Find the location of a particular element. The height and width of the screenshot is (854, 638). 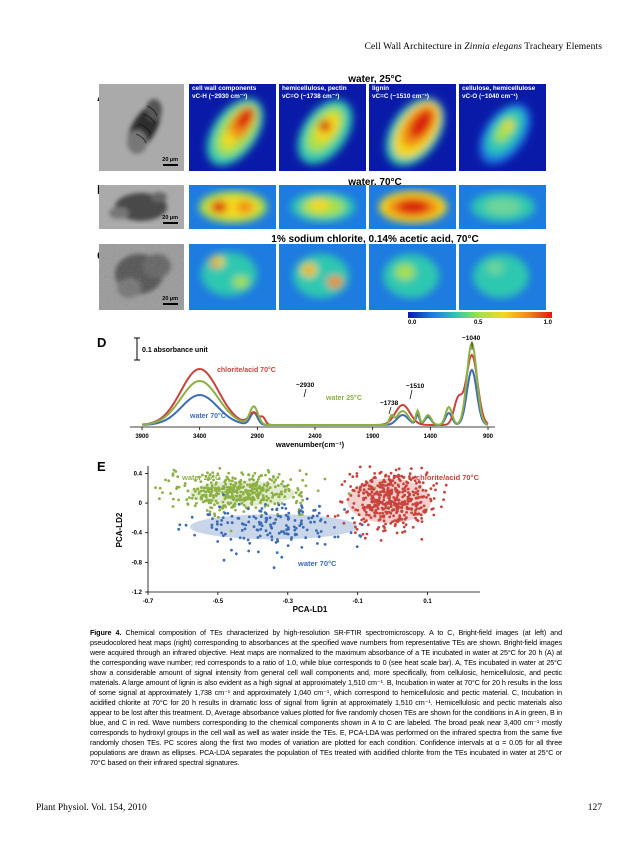

pca-y-tick-label: -0.8 is located at coordinates (137, 563).